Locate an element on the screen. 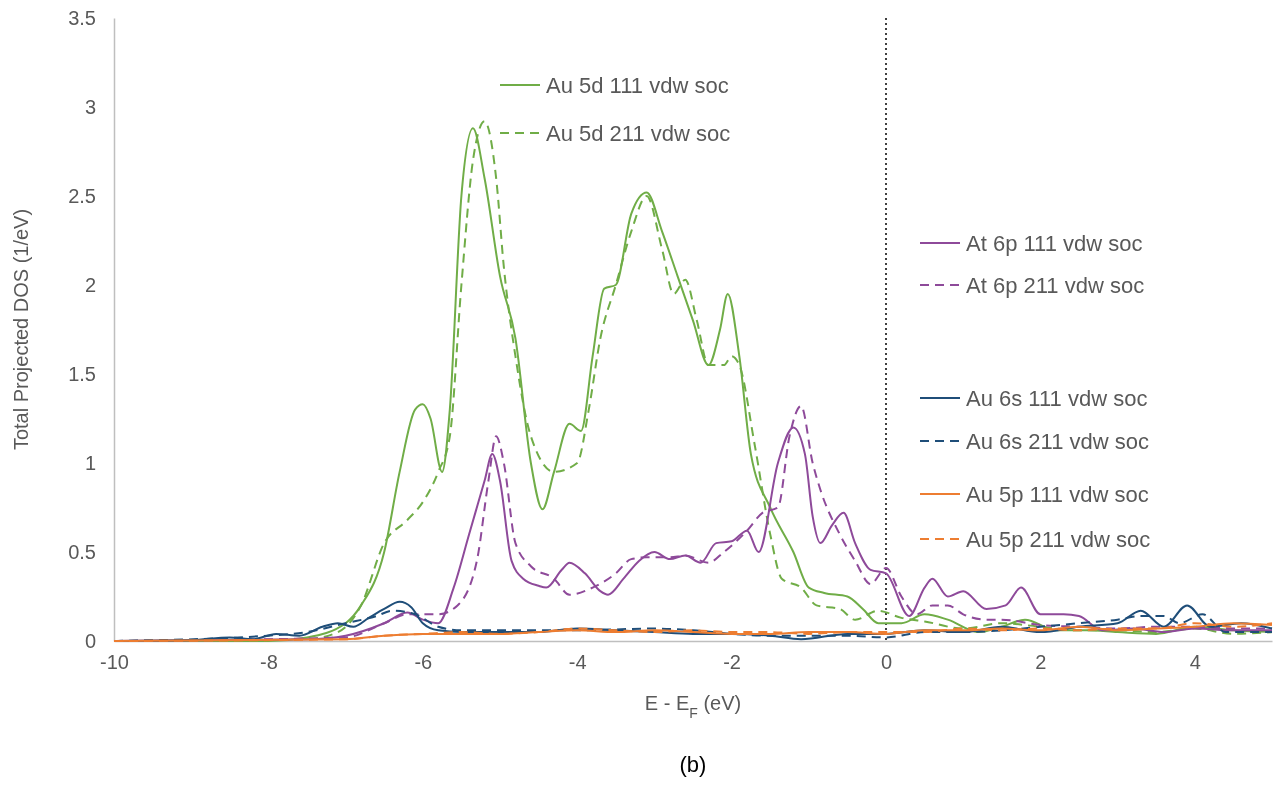 This screenshot has width=1280, height=796. legend-label: At 6p 211 vdw soc is located at coordinates (1055, 285).